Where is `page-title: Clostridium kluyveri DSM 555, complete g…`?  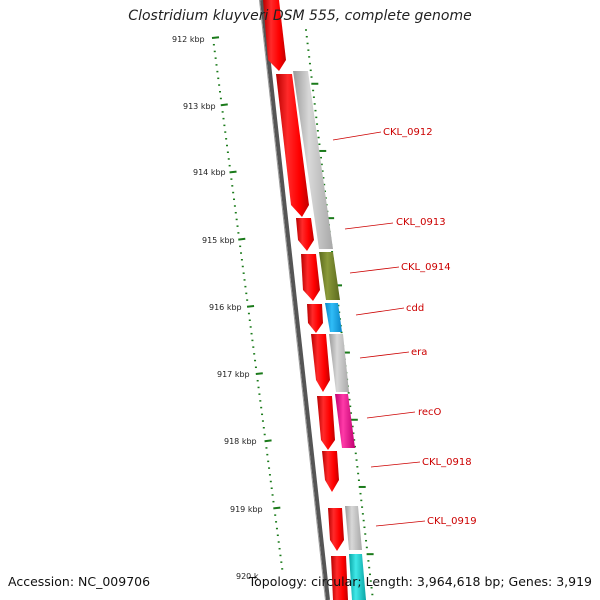
page-title: Clostridium kluyveri DSM 555, complete g… is located at coordinates (300, 16).